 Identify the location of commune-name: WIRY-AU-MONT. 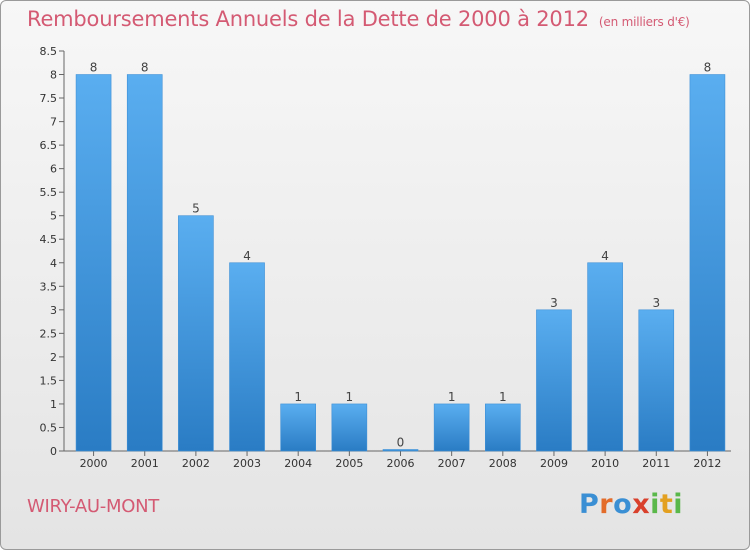
(93, 506).